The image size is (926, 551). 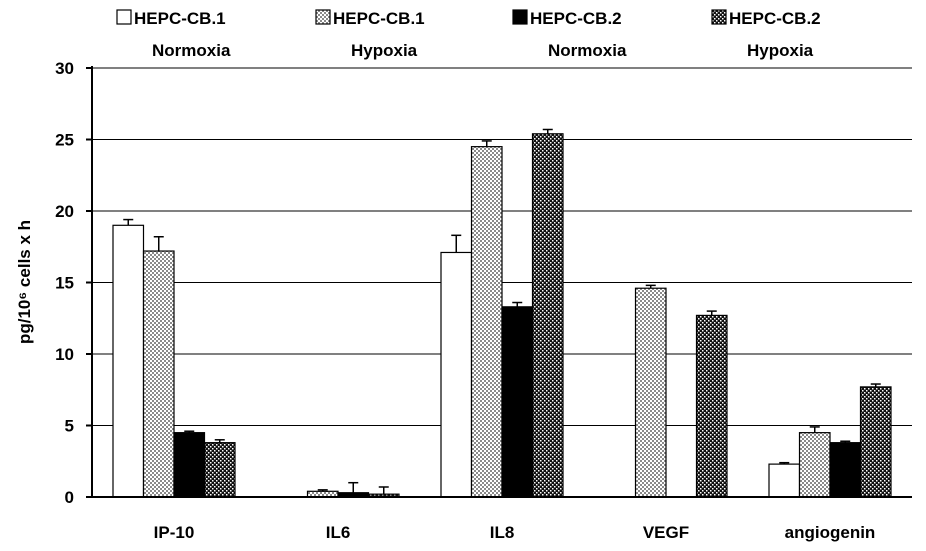 What do you see at coordinates (158, 374) in the screenshot?
I see `bar-ip-10-hepc-cb-1-hypoxia` at bounding box center [158, 374].